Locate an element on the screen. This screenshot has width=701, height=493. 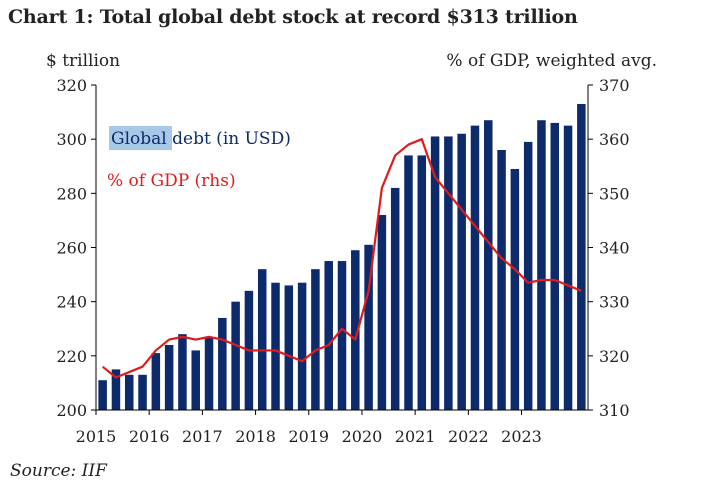
x-tick-label: 2021 is located at coordinates (415, 436).